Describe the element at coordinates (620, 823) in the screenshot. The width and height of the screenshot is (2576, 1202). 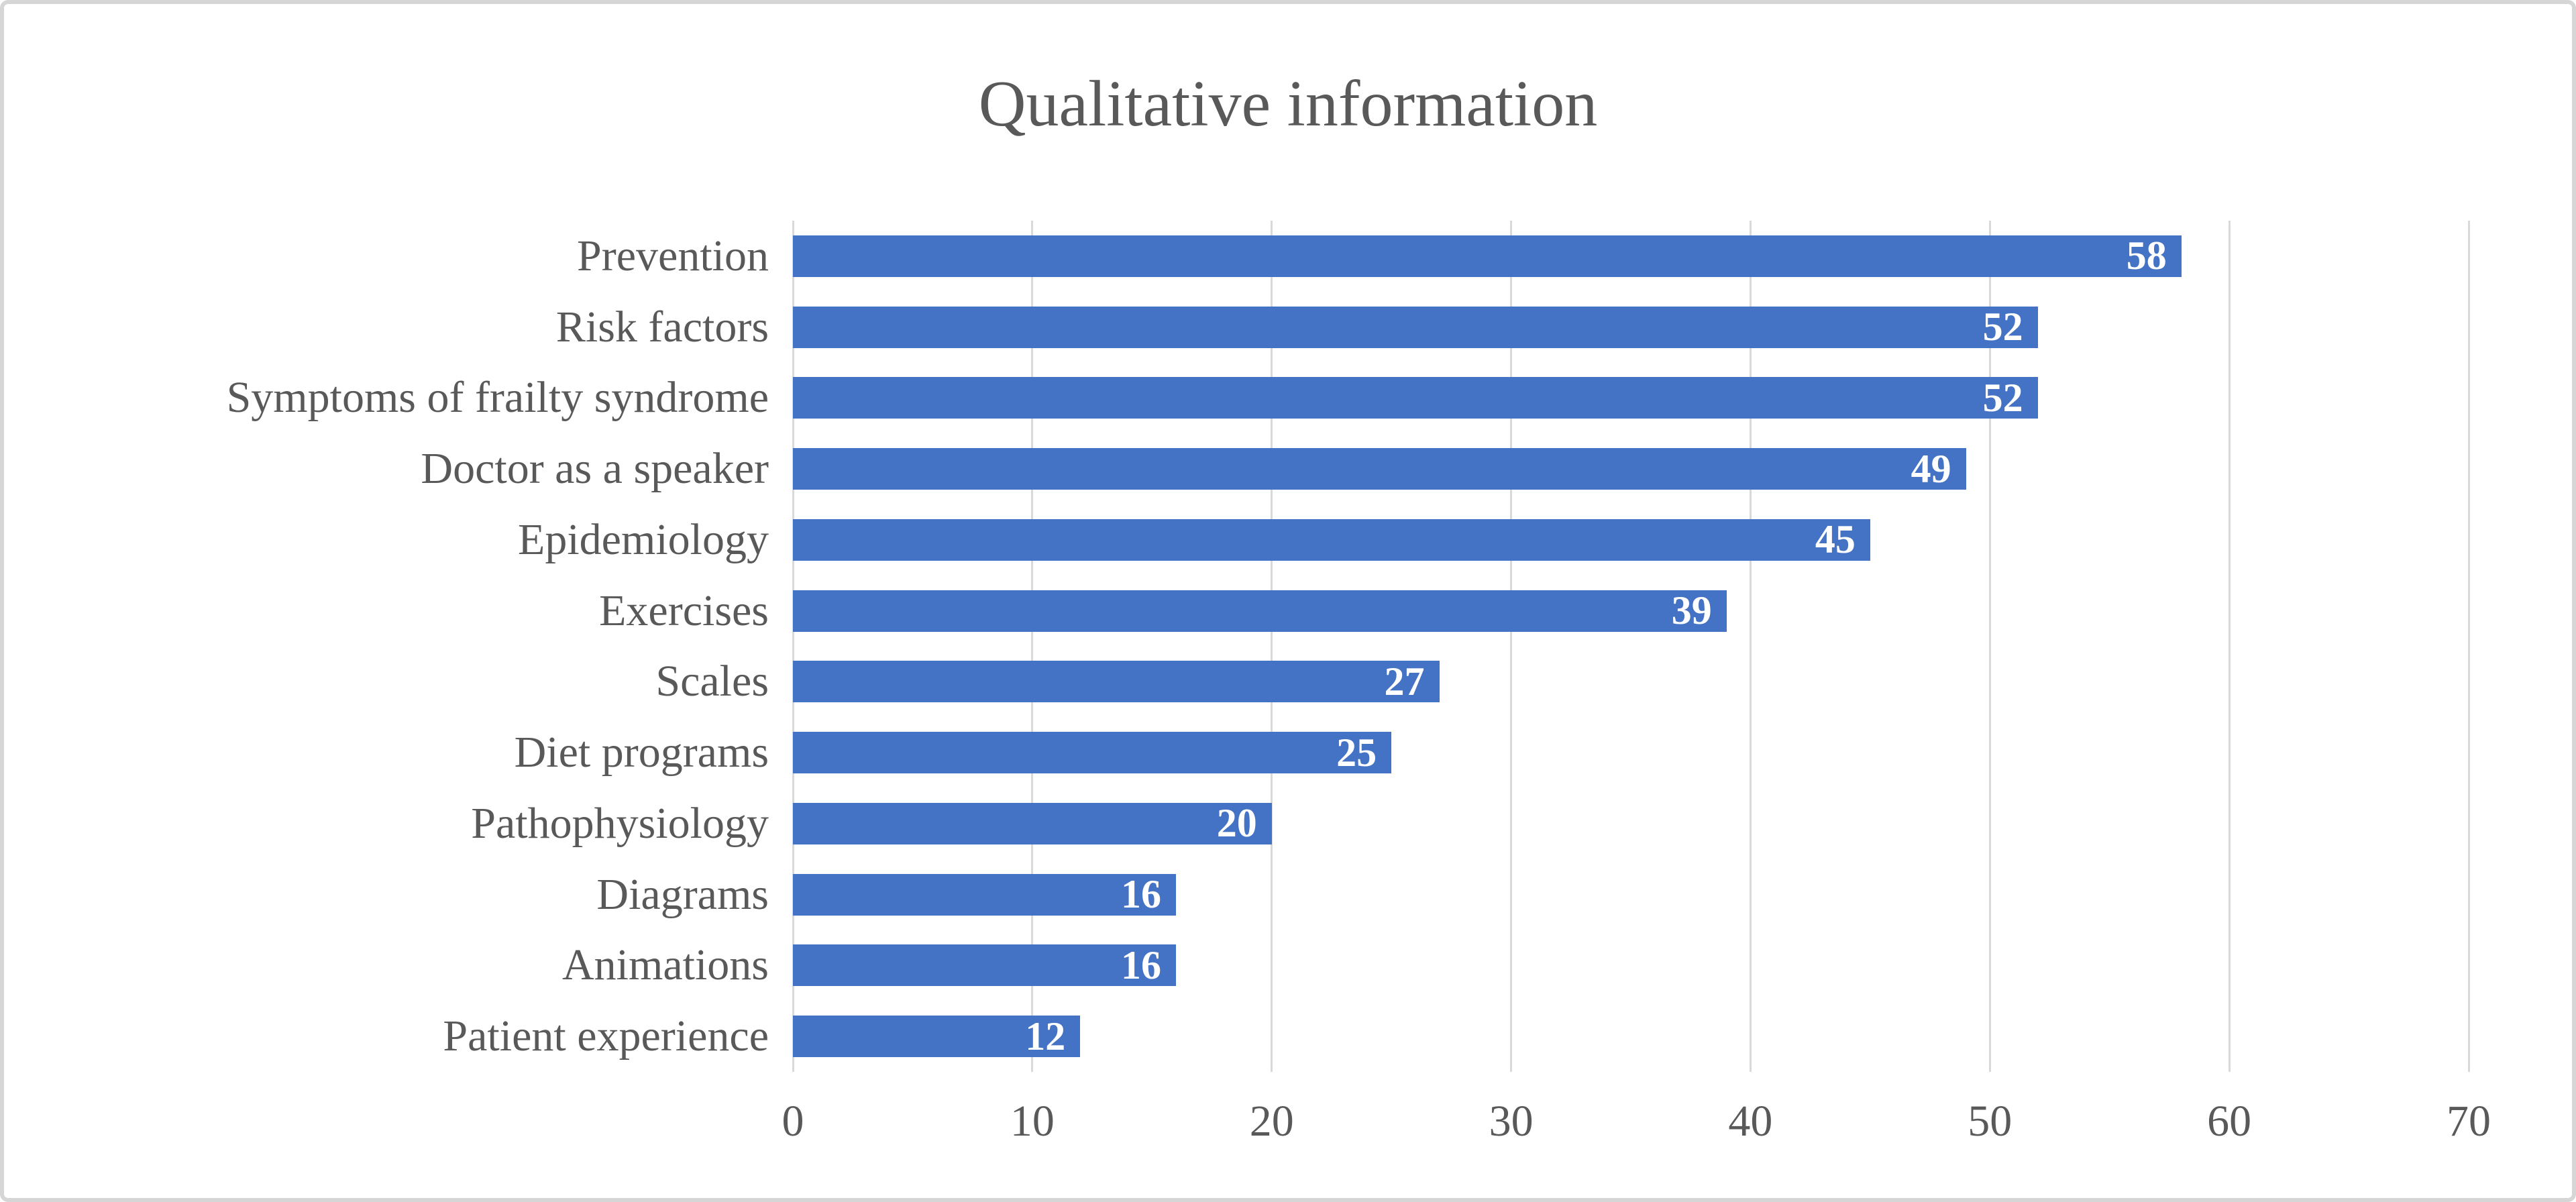
I see `category-label: Pathophysiology` at that location.